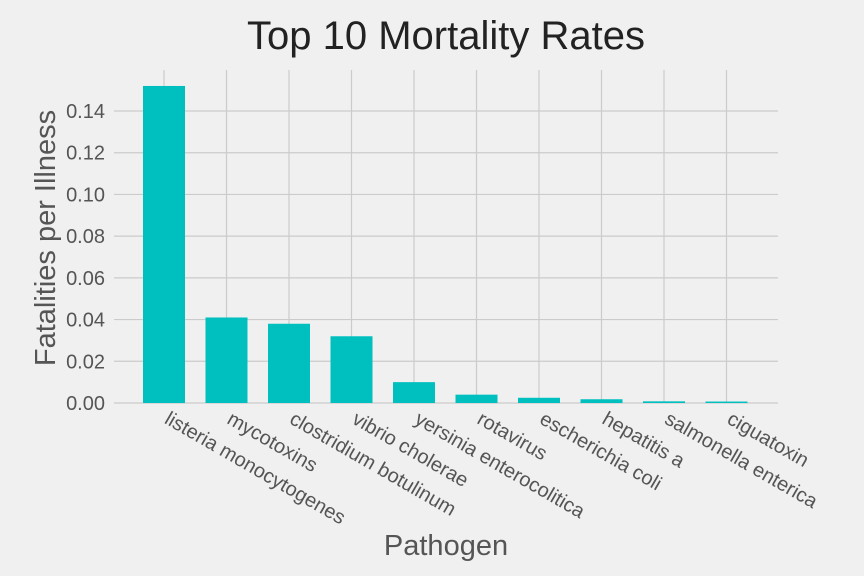 This screenshot has width=864, height=576. Describe the element at coordinates (85, 258) in the screenshot. I see `y-tick-labels: 0.00 0.02 0.04 0.06 0.08 0.10 0.12 0.14` at that location.